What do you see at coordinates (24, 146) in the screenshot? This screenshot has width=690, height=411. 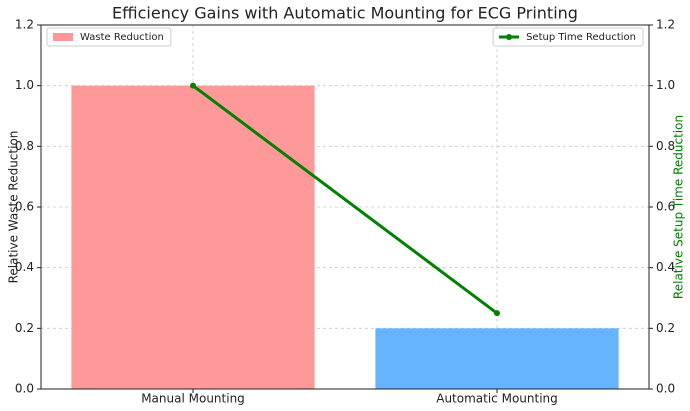 I see `y-tick-label: 0.8` at bounding box center [24, 146].